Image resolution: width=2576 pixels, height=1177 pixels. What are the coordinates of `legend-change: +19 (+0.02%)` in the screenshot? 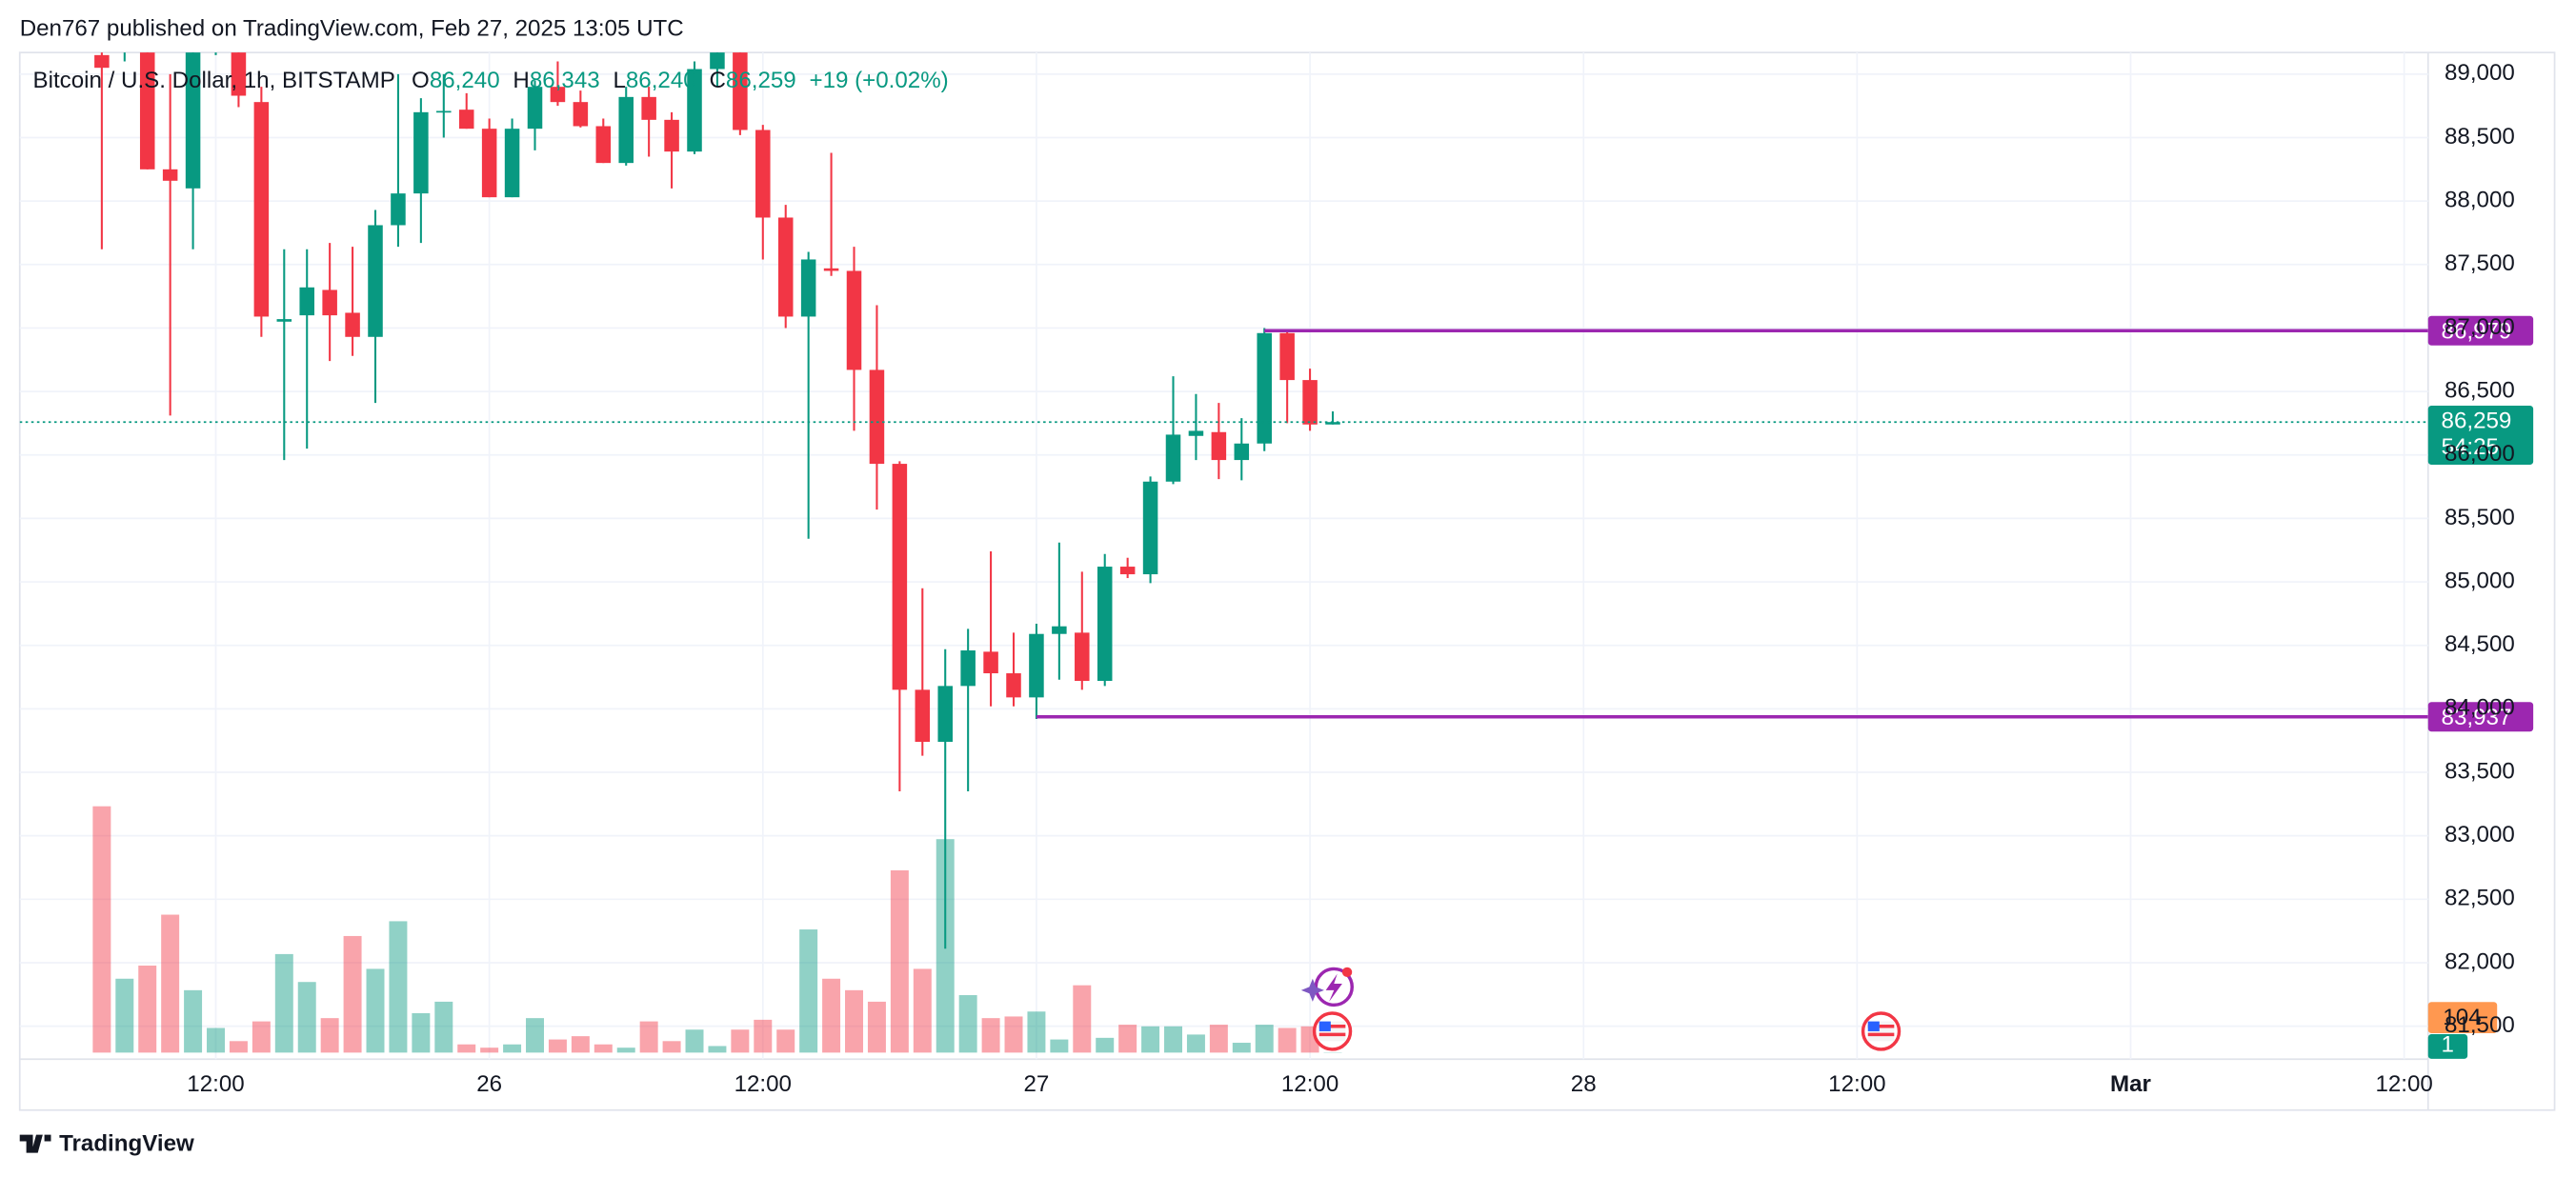 It's located at (879, 81).